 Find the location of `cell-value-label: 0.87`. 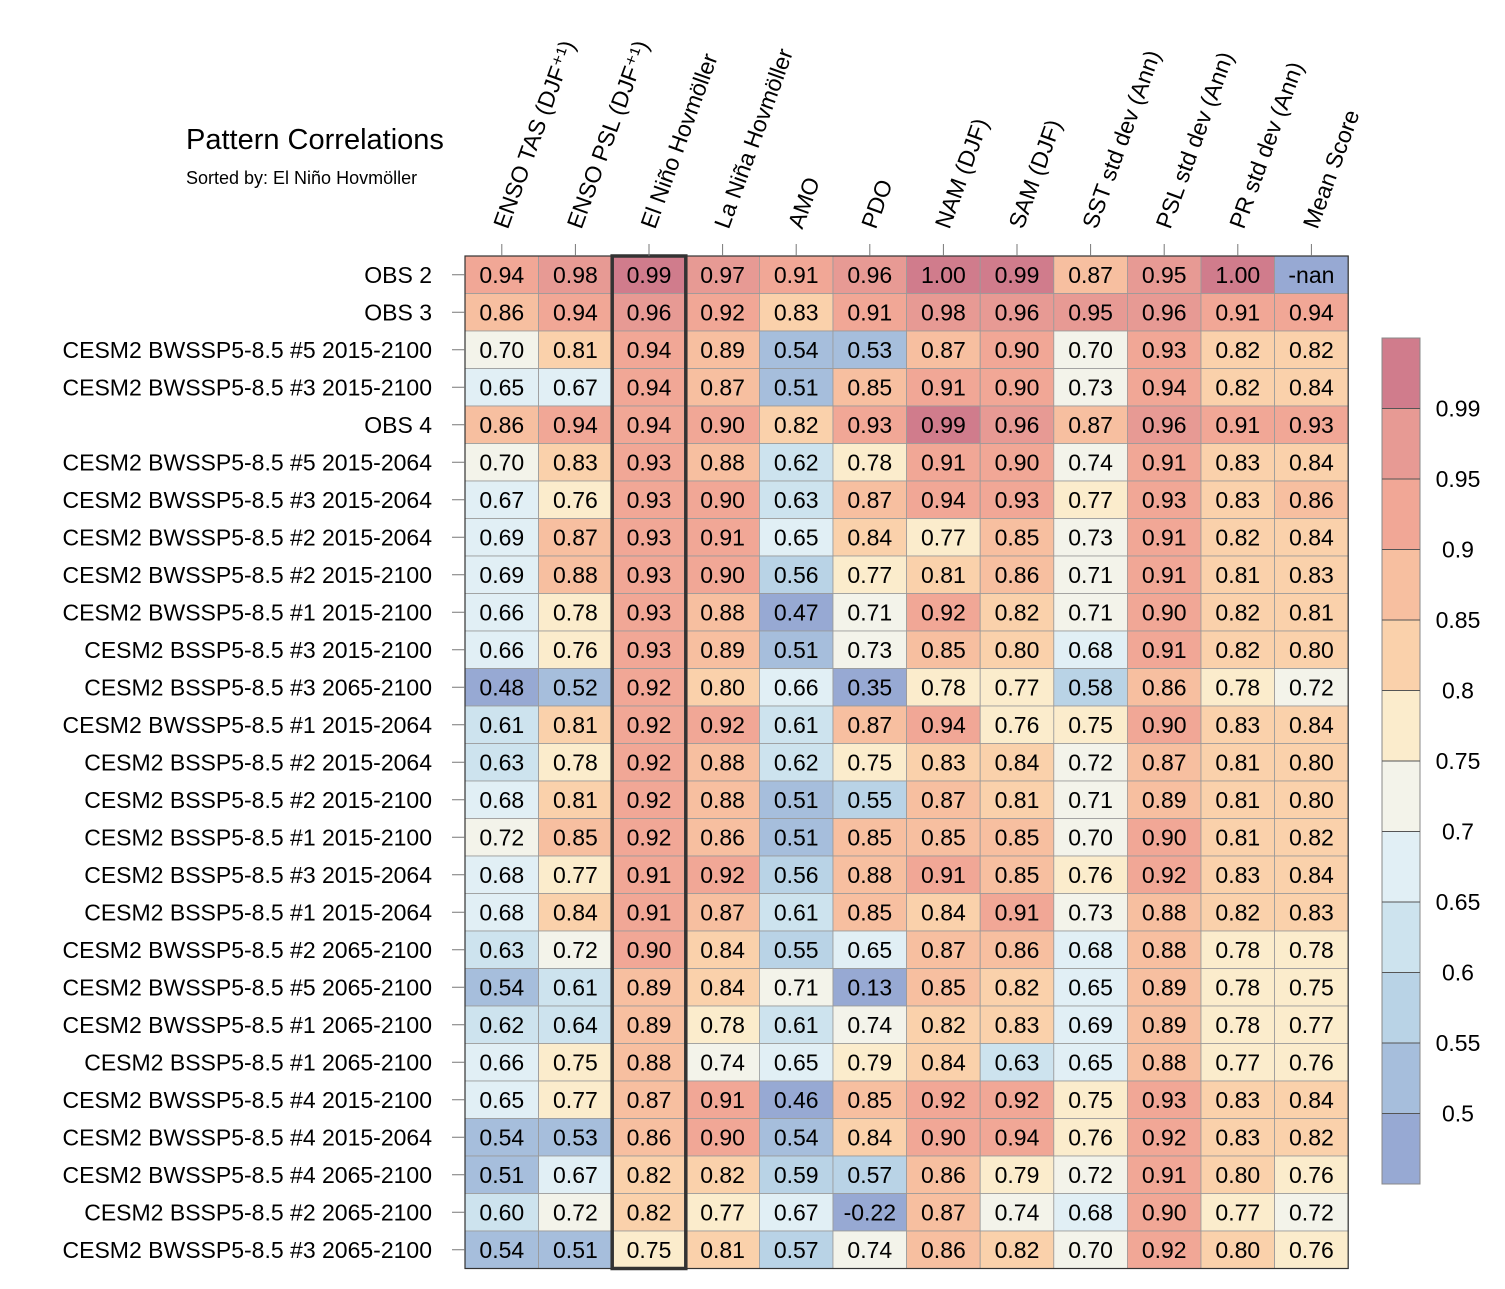

cell-value-label: 0.87 is located at coordinates (1090, 425).